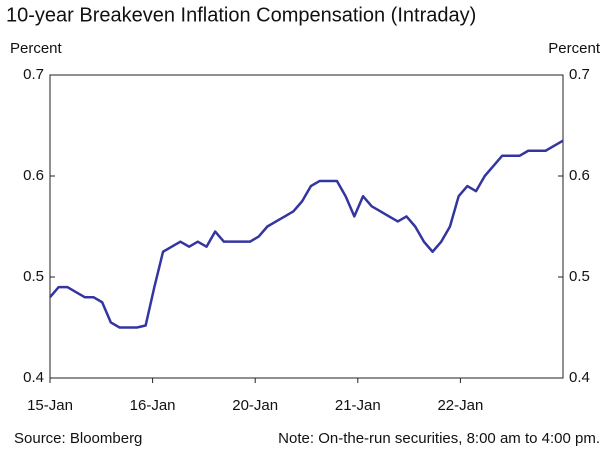 The height and width of the screenshot is (453, 603). I want to click on y-tick-label: 0.5, so click(33, 276).